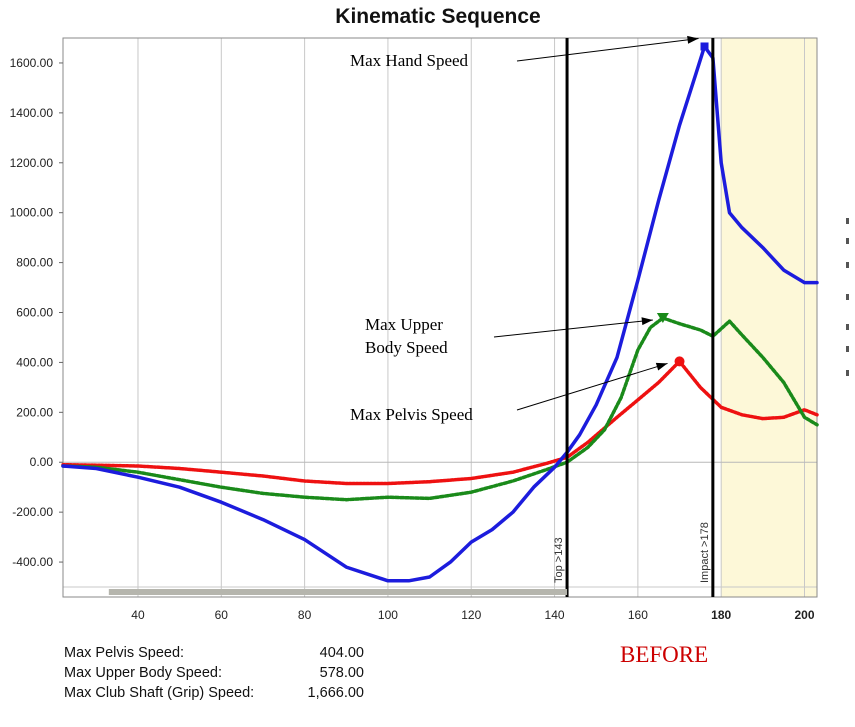 This screenshot has height=727, width=855. What do you see at coordinates (305, 615) in the screenshot?
I see `x-tick-label: 80` at bounding box center [305, 615].